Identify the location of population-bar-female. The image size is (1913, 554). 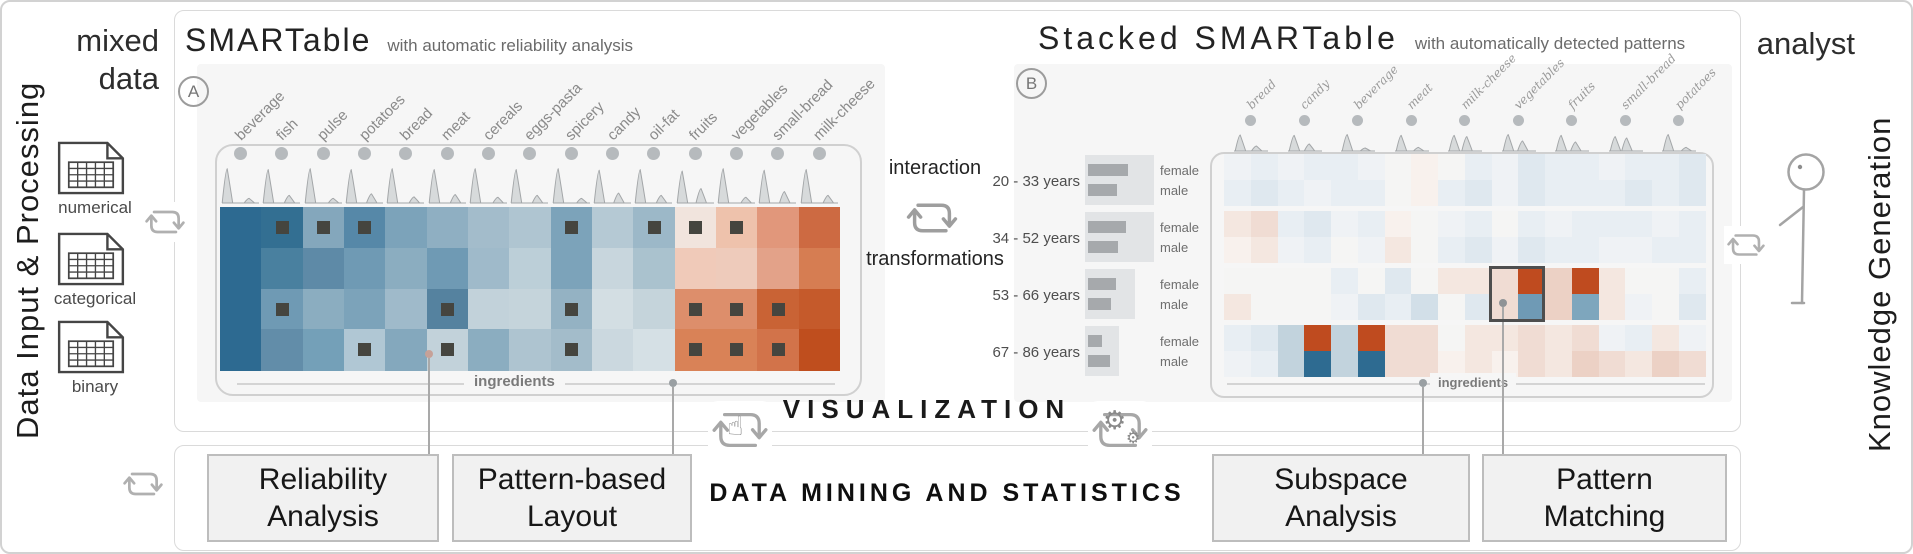
(1107, 227).